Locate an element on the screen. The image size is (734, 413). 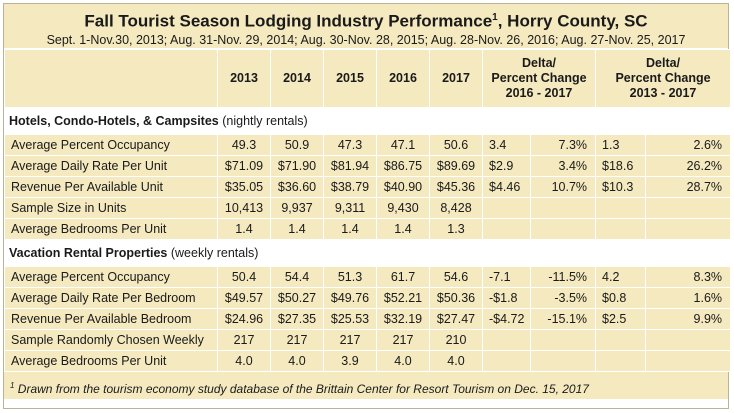
year-value-cell: 54.6 is located at coordinates (456, 277).